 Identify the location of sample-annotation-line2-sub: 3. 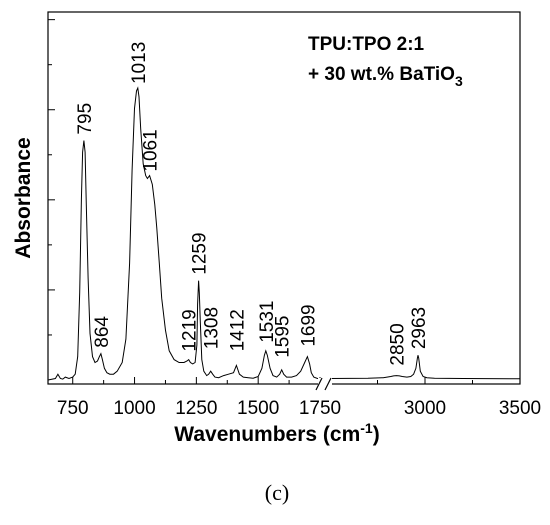
(459, 81).